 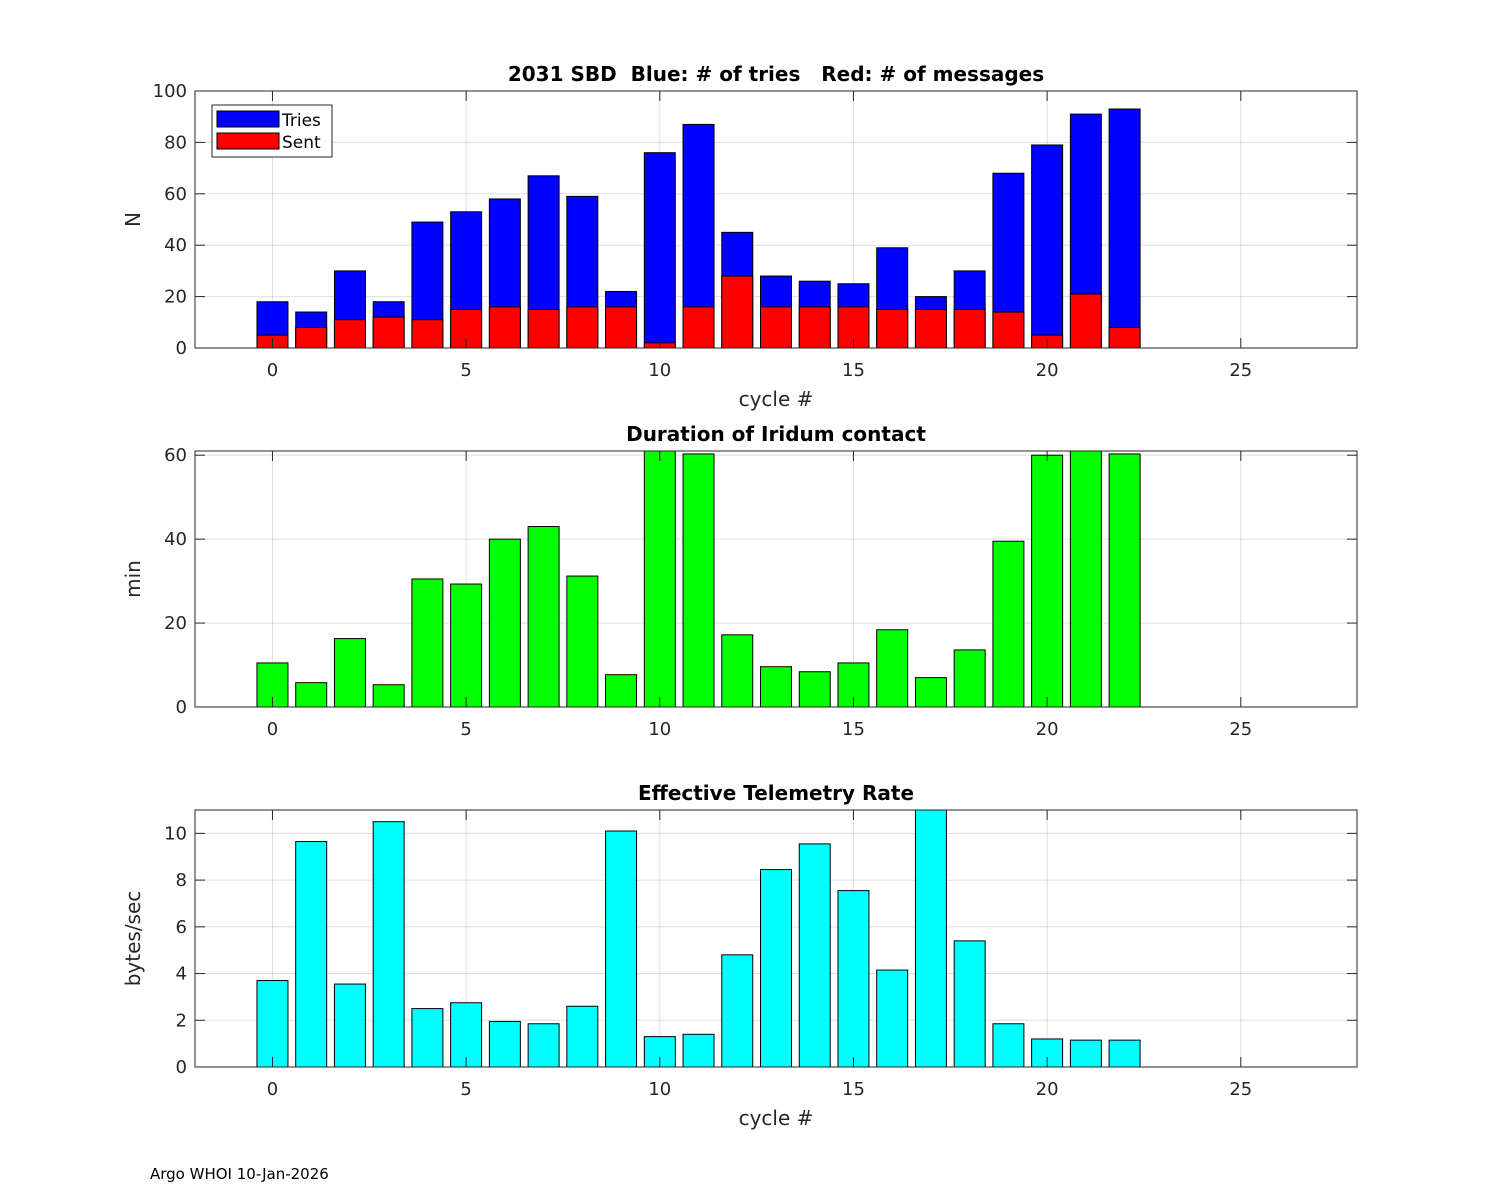 I want to click on y-tick-label: 20, so click(x=175, y=623).